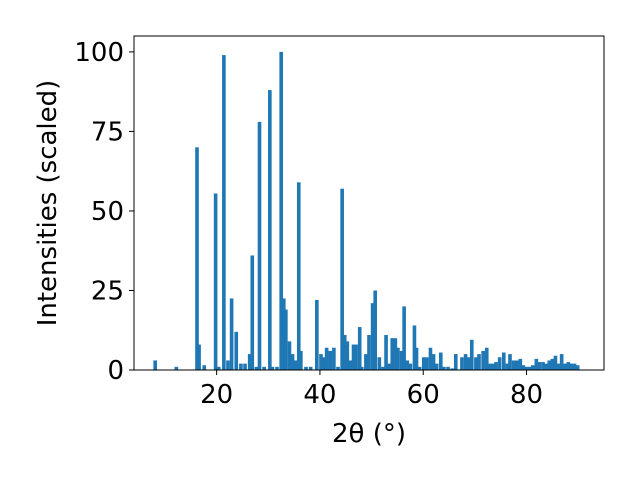 The width and height of the screenshot is (640, 480). What do you see at coordinates (371, 390) in the screenshot?
I see `x-axis-ticks: 20 40 60 80` at bounding box center [371, 390].